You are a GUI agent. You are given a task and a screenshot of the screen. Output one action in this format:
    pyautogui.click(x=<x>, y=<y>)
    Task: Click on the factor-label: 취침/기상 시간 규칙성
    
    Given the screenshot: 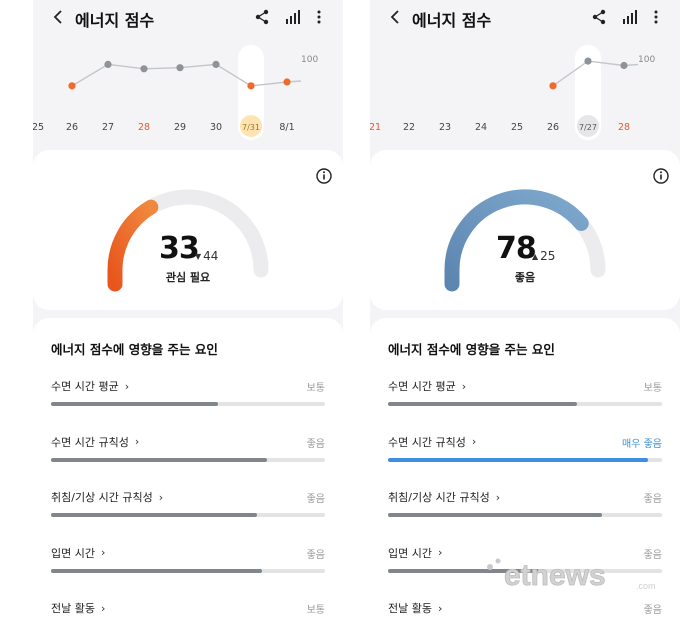 What is the action you would take?
    pyautogui.click(x=102, y=497)
    